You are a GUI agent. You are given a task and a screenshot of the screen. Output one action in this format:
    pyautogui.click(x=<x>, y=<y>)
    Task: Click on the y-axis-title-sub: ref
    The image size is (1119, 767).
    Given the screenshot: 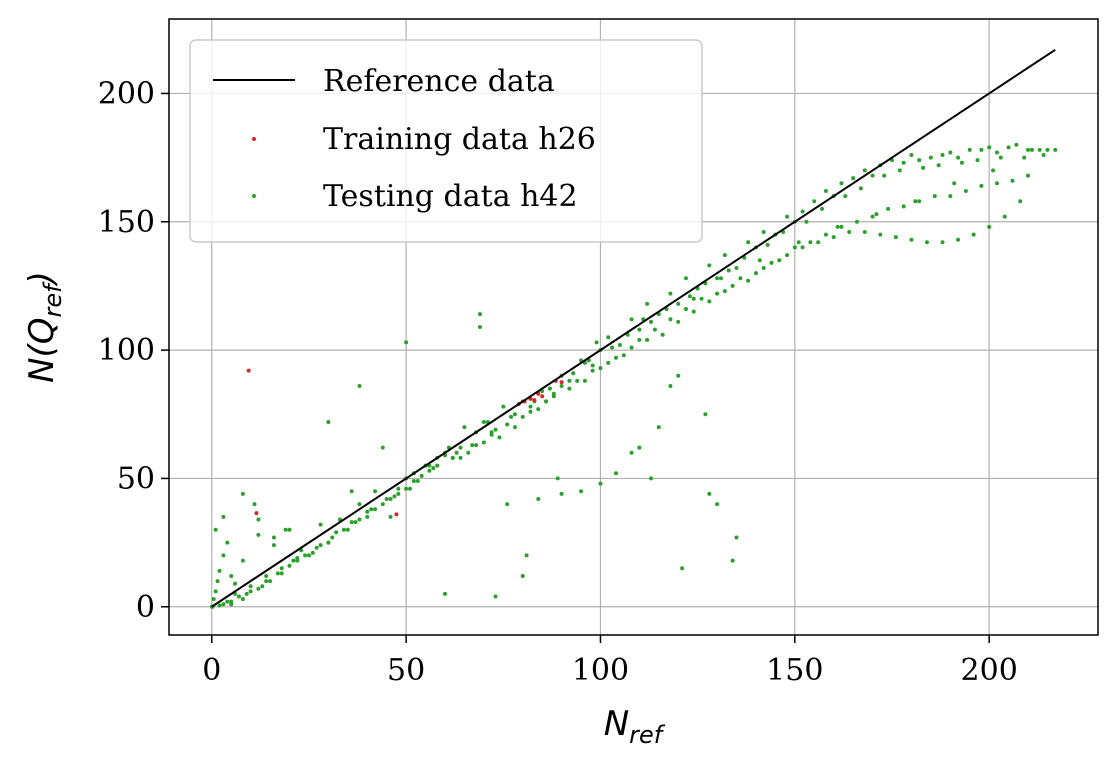 What is the action you would take?
    pyautogui.click(x=53, y=299)
    